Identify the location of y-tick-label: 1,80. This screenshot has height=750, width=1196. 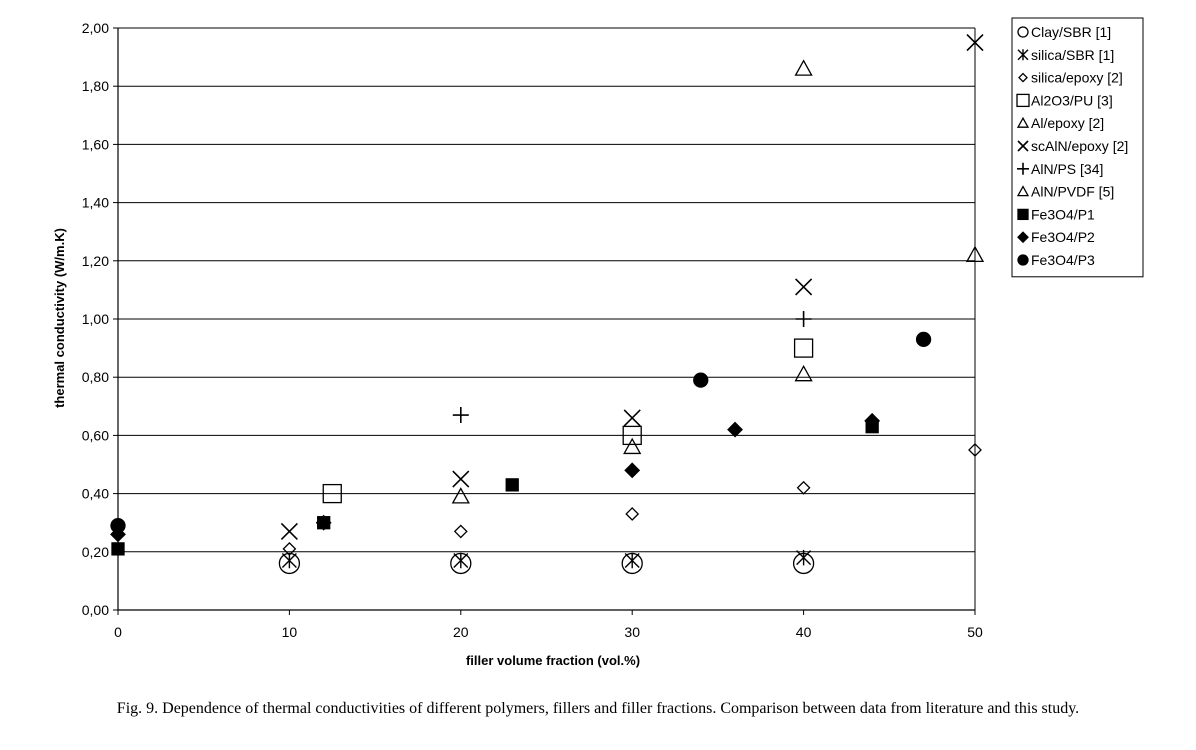
(95, 86).